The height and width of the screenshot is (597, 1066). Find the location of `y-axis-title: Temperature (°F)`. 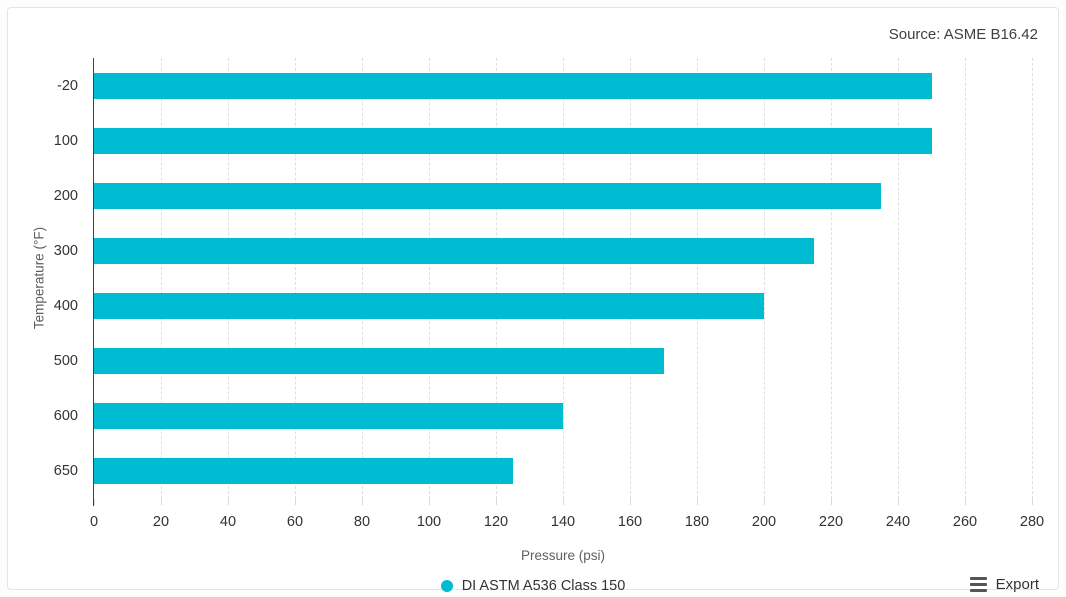

y-axis-title: Temperature (°F) is located at coordinates (39, 278).